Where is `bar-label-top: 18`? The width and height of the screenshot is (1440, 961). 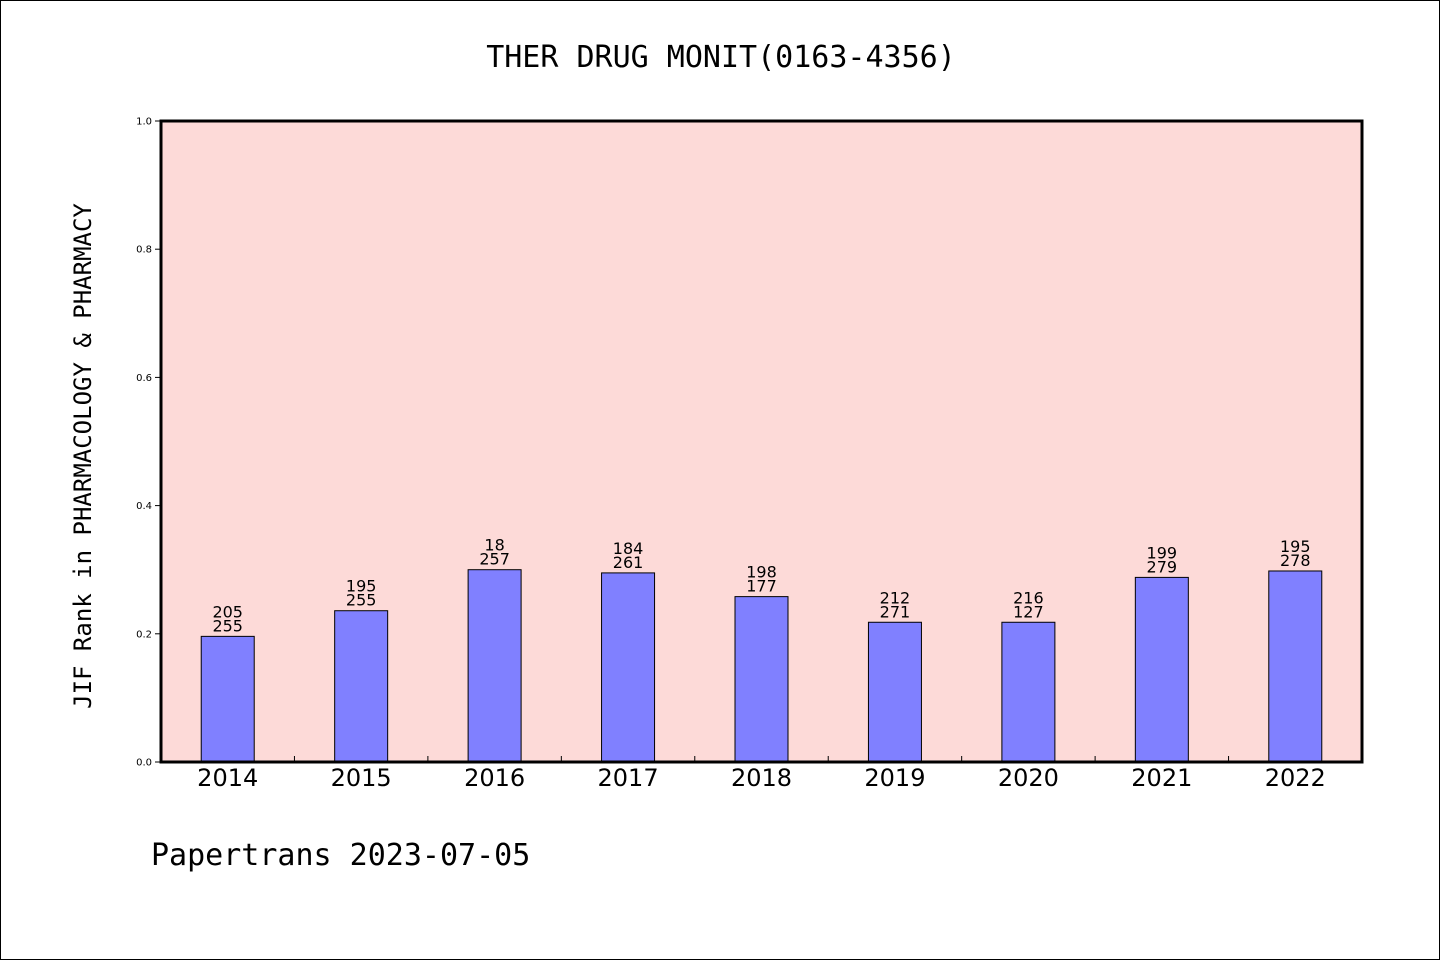 bar-label-top: 18 is located at coordinates (494, 545).